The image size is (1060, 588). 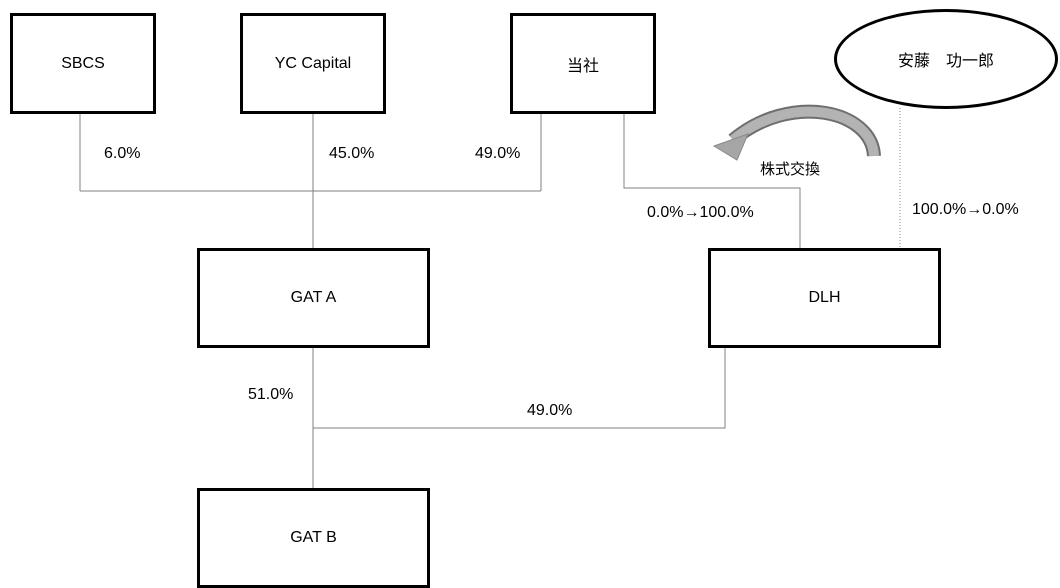 I want to click on entity-sbcs-label: SBCS, so click(x=83, y=63).